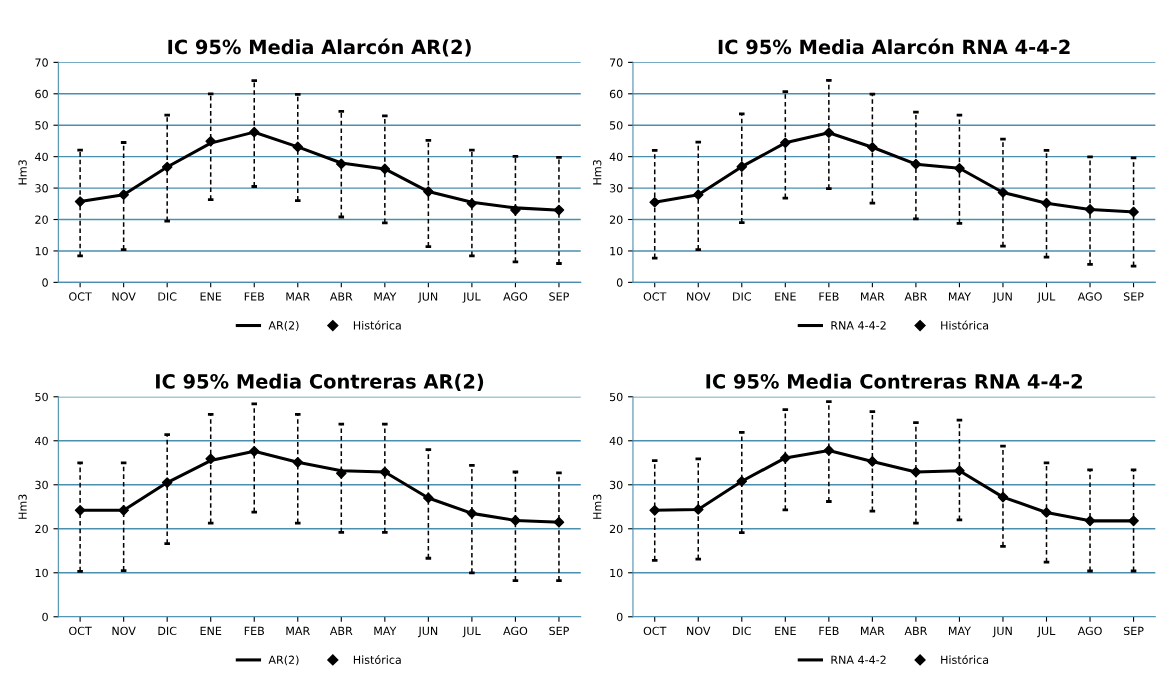 The height and width of the screenshot is (693, 1167). I want to click on legend-label: AR(2), so click(283, 660).